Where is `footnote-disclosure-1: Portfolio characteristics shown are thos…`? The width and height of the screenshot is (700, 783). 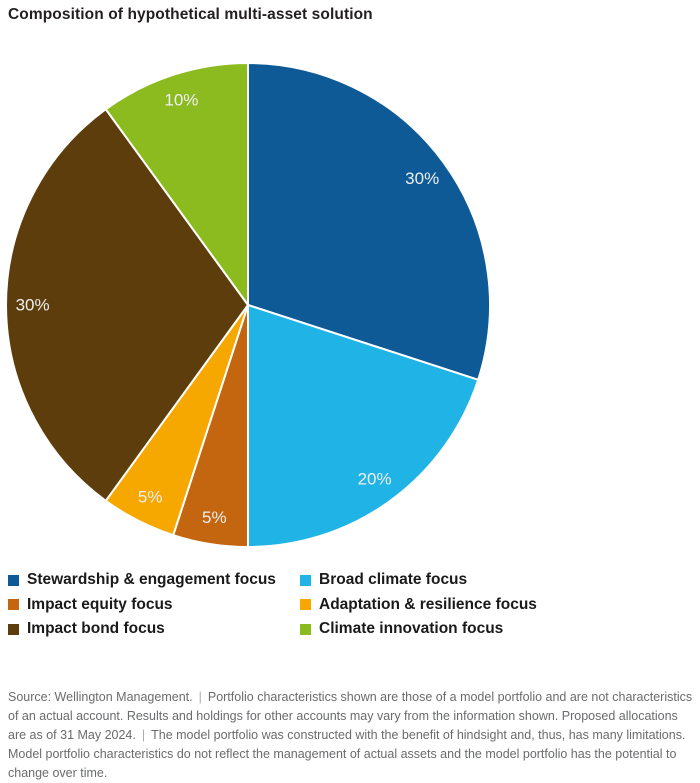
footnote-disclosure-1: Portfolio characteristics shown are thos… is located at coordinates (350, 716).